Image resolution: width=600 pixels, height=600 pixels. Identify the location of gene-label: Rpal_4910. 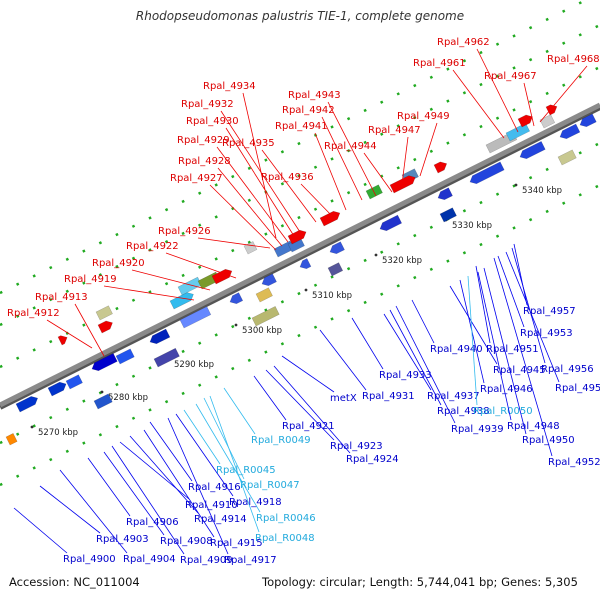
(211, 505).